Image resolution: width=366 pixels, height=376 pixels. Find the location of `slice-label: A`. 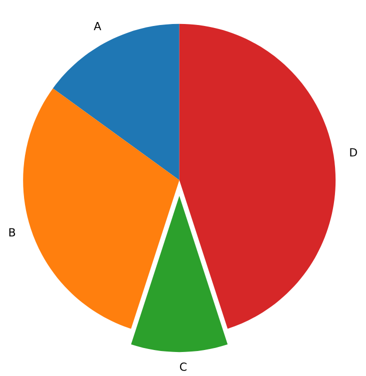

slice-label: A is located at coordinates (98, 26).